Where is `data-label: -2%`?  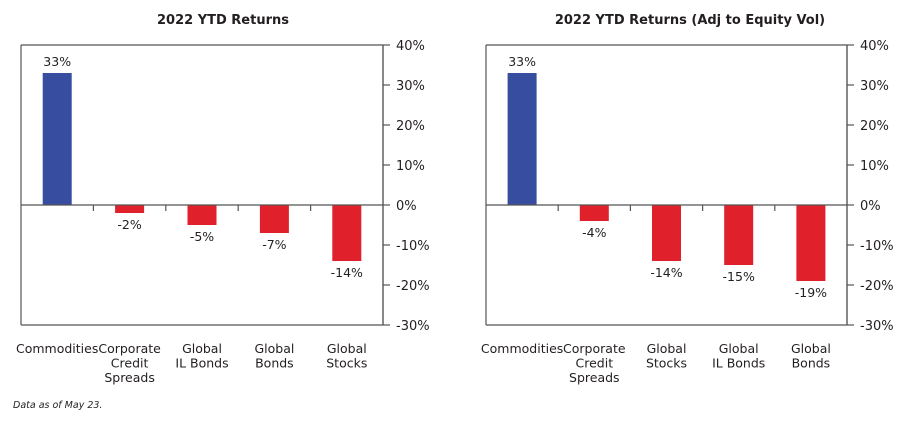 data-label: -2% is located at coordinates (129, 224).